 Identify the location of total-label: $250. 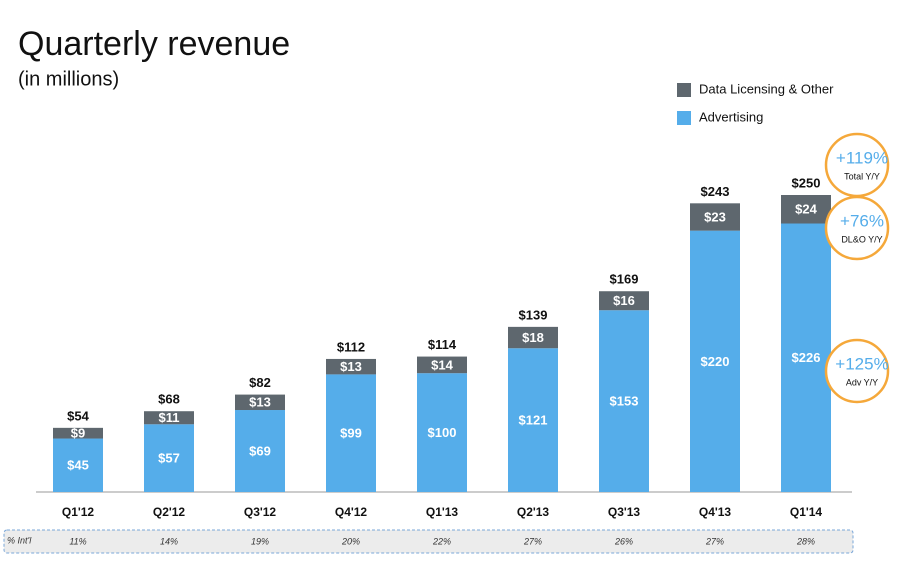
(806, 182).